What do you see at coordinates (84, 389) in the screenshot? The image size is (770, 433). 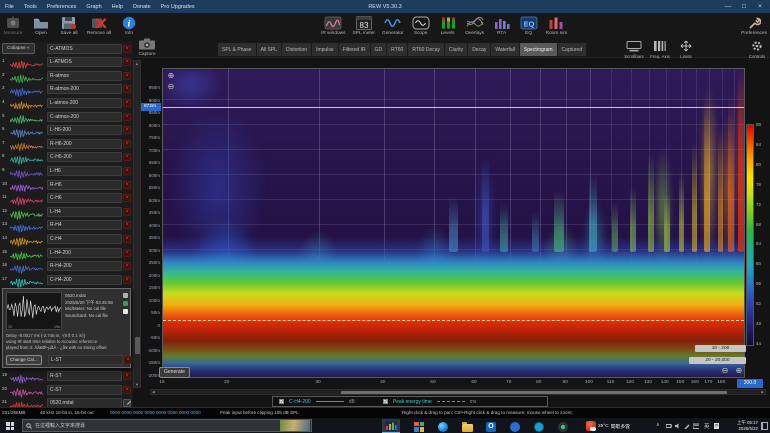 I see `measurement-name-field: C-ST` at bounding box center [84, 389].